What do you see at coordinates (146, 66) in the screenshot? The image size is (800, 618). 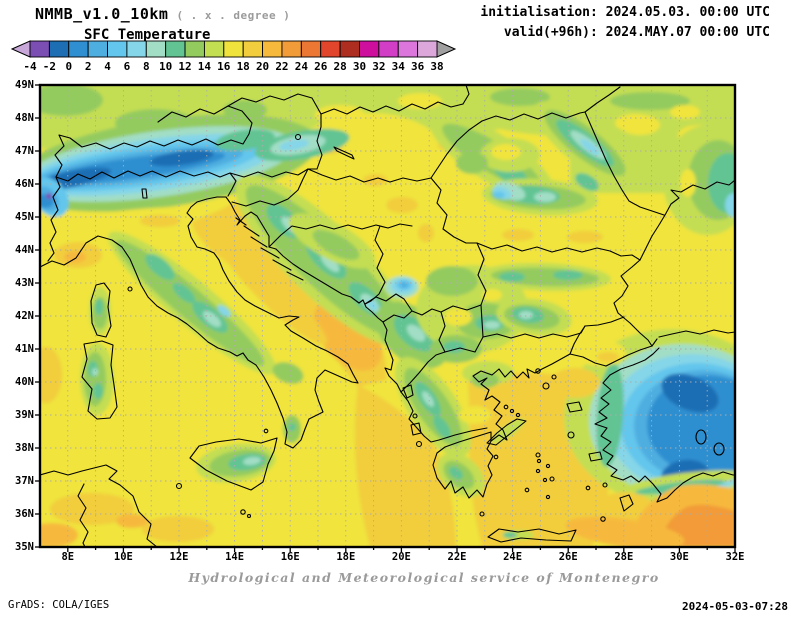 I see `colorbar-tick-label: 8` at bounding box center [146, 66].